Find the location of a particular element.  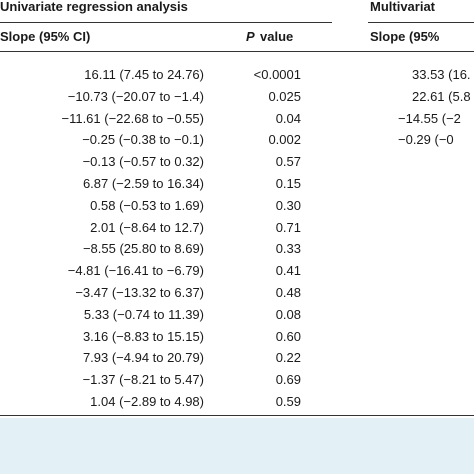

column-header: P is located at coordinates (250, 36).